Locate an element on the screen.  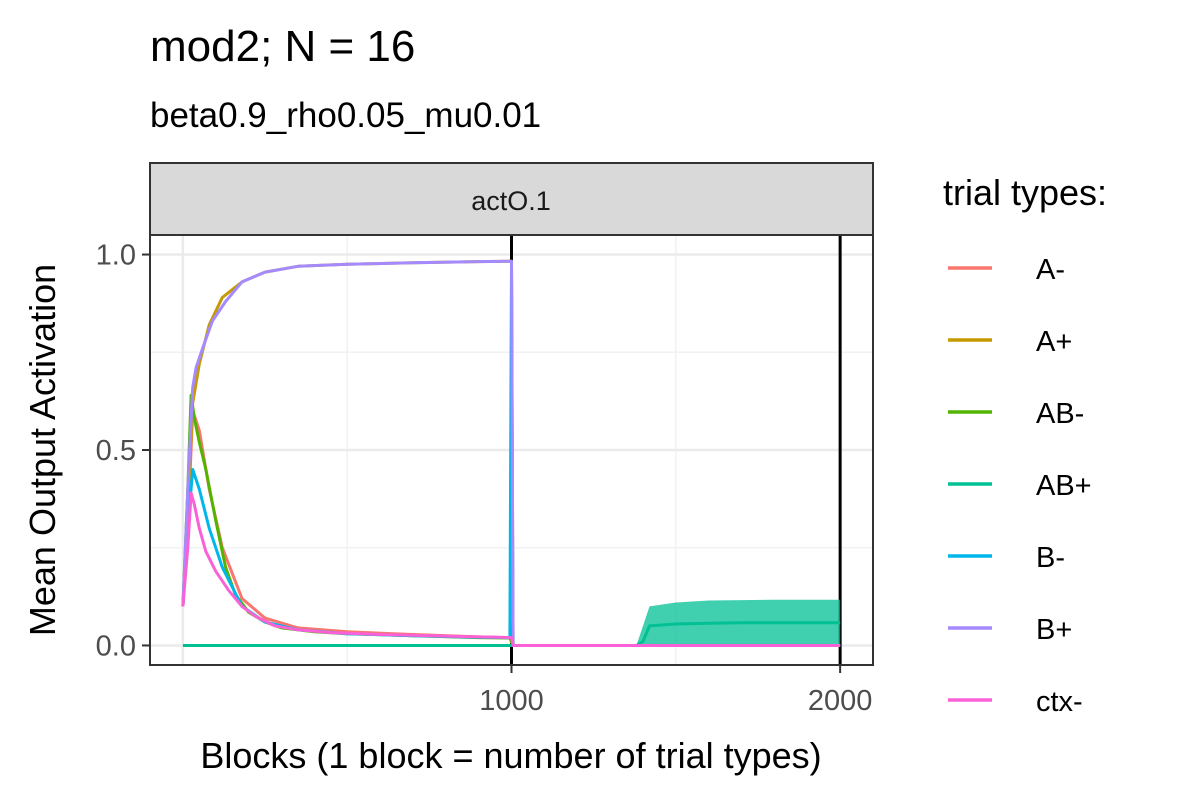
legend-label-B-: B- is located at coordinates (1050, 558).